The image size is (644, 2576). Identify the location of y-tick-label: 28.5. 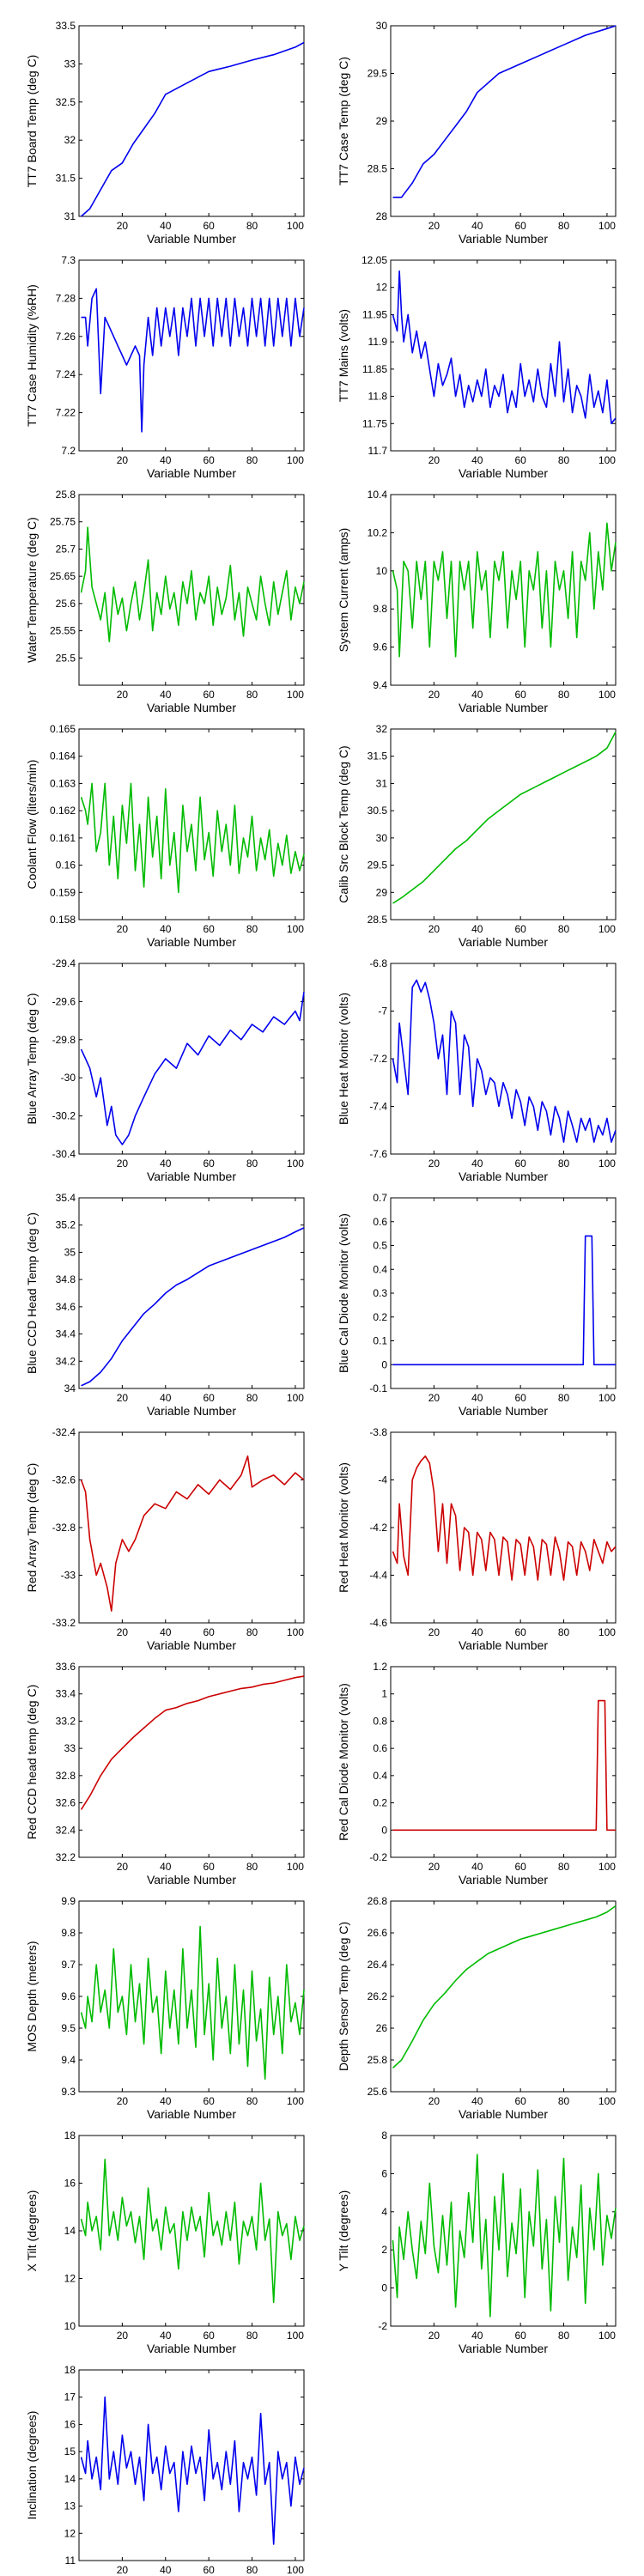
(378, 920).